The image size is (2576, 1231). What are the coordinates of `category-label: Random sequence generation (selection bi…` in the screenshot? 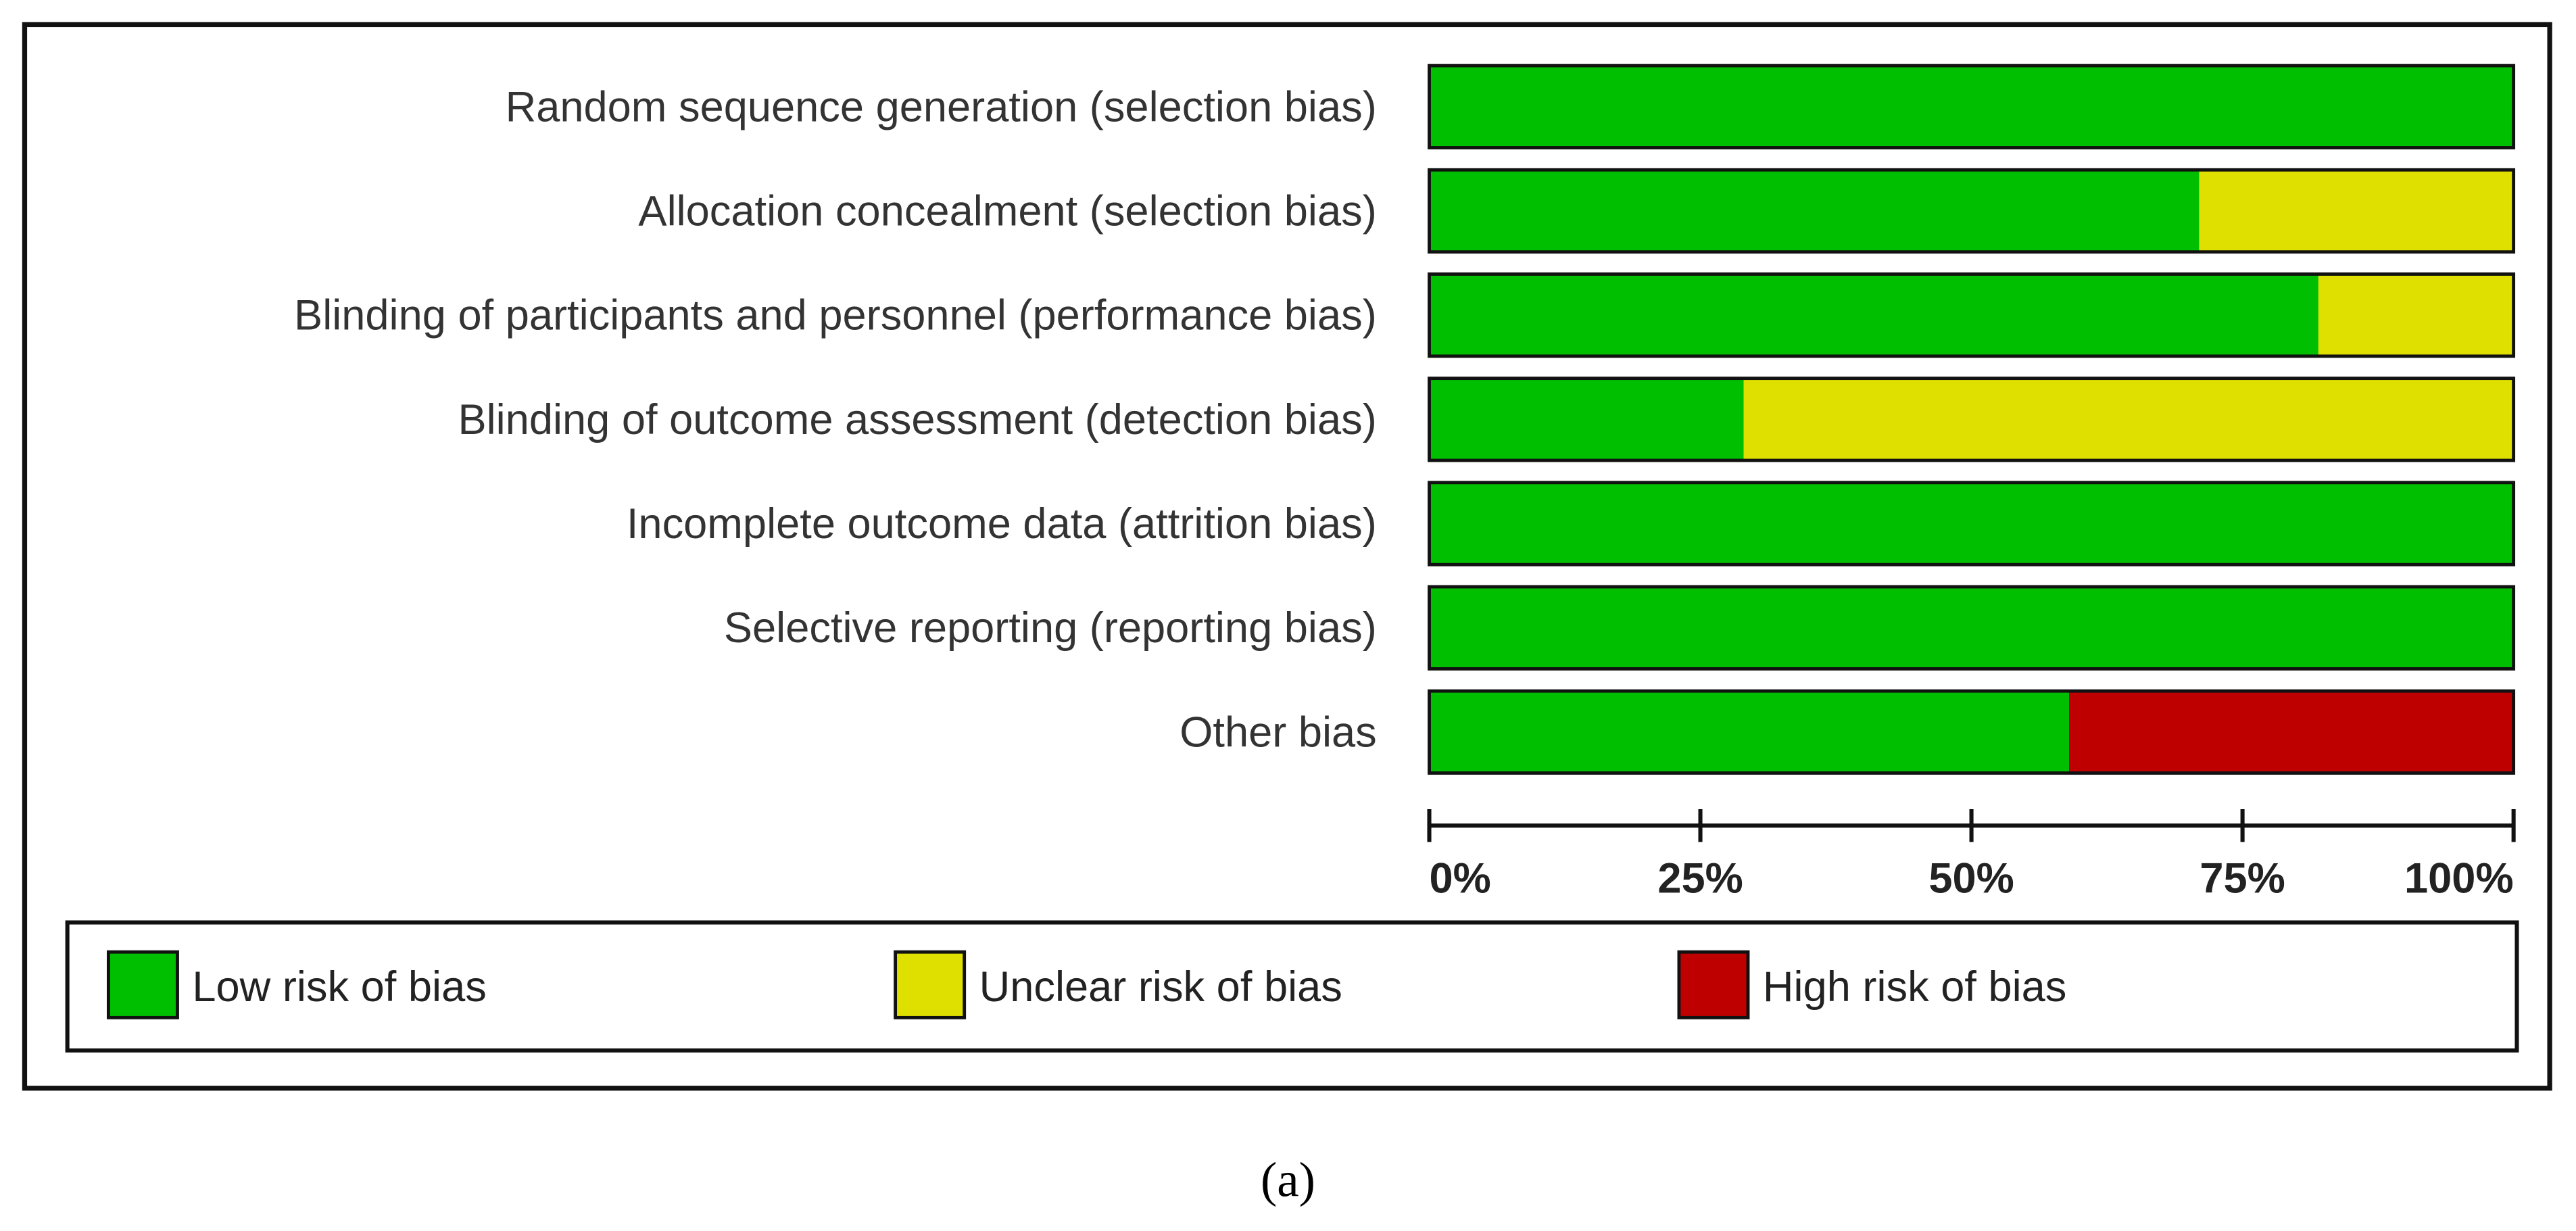 It's located at (941, 106).